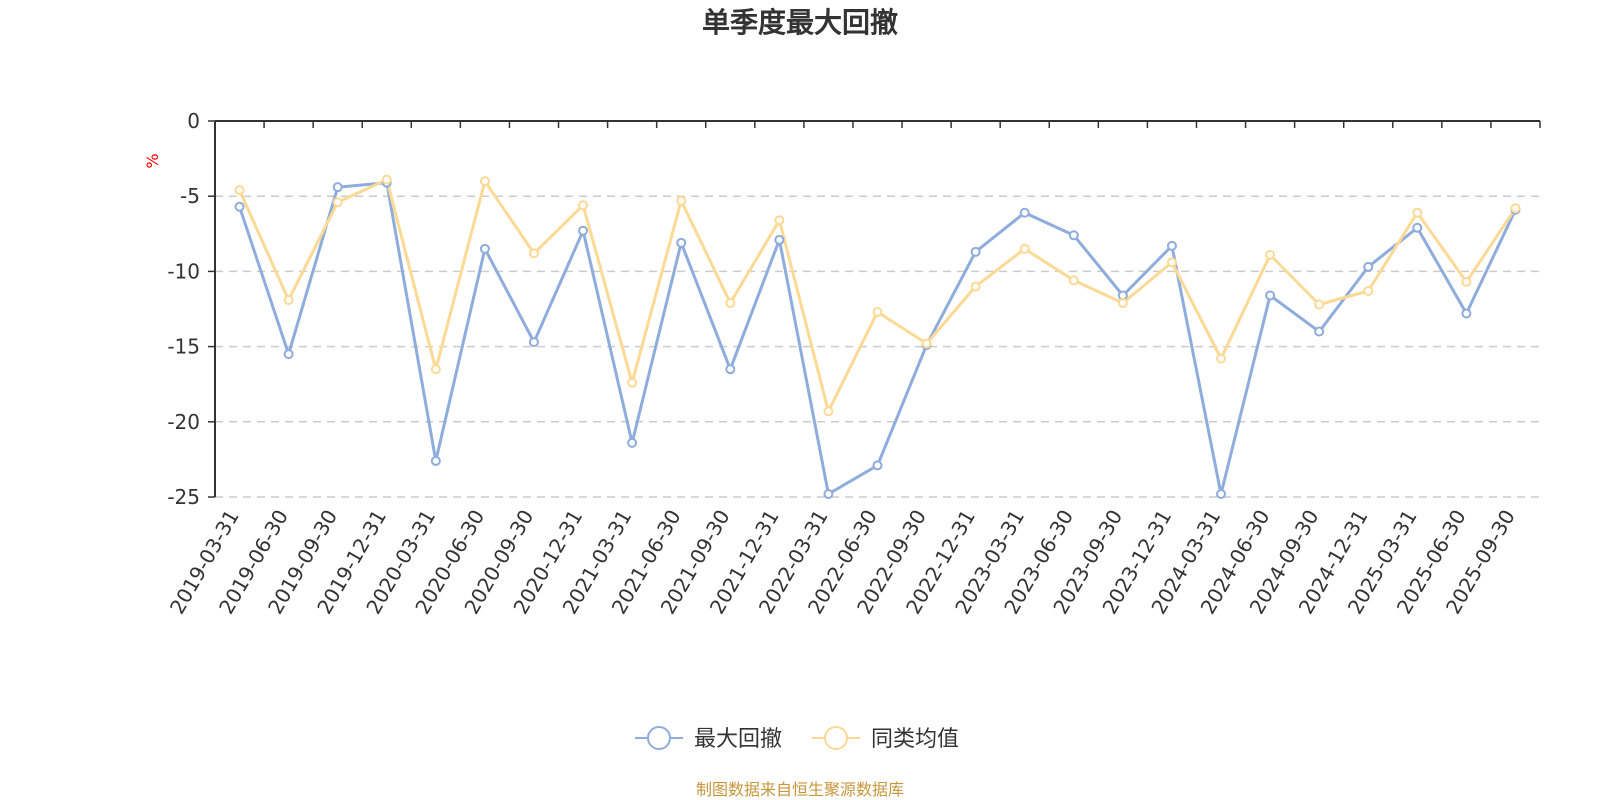 This screenshot has height=800, width=1600. I want to click on y-tick-label: -25, so click(183, 497).